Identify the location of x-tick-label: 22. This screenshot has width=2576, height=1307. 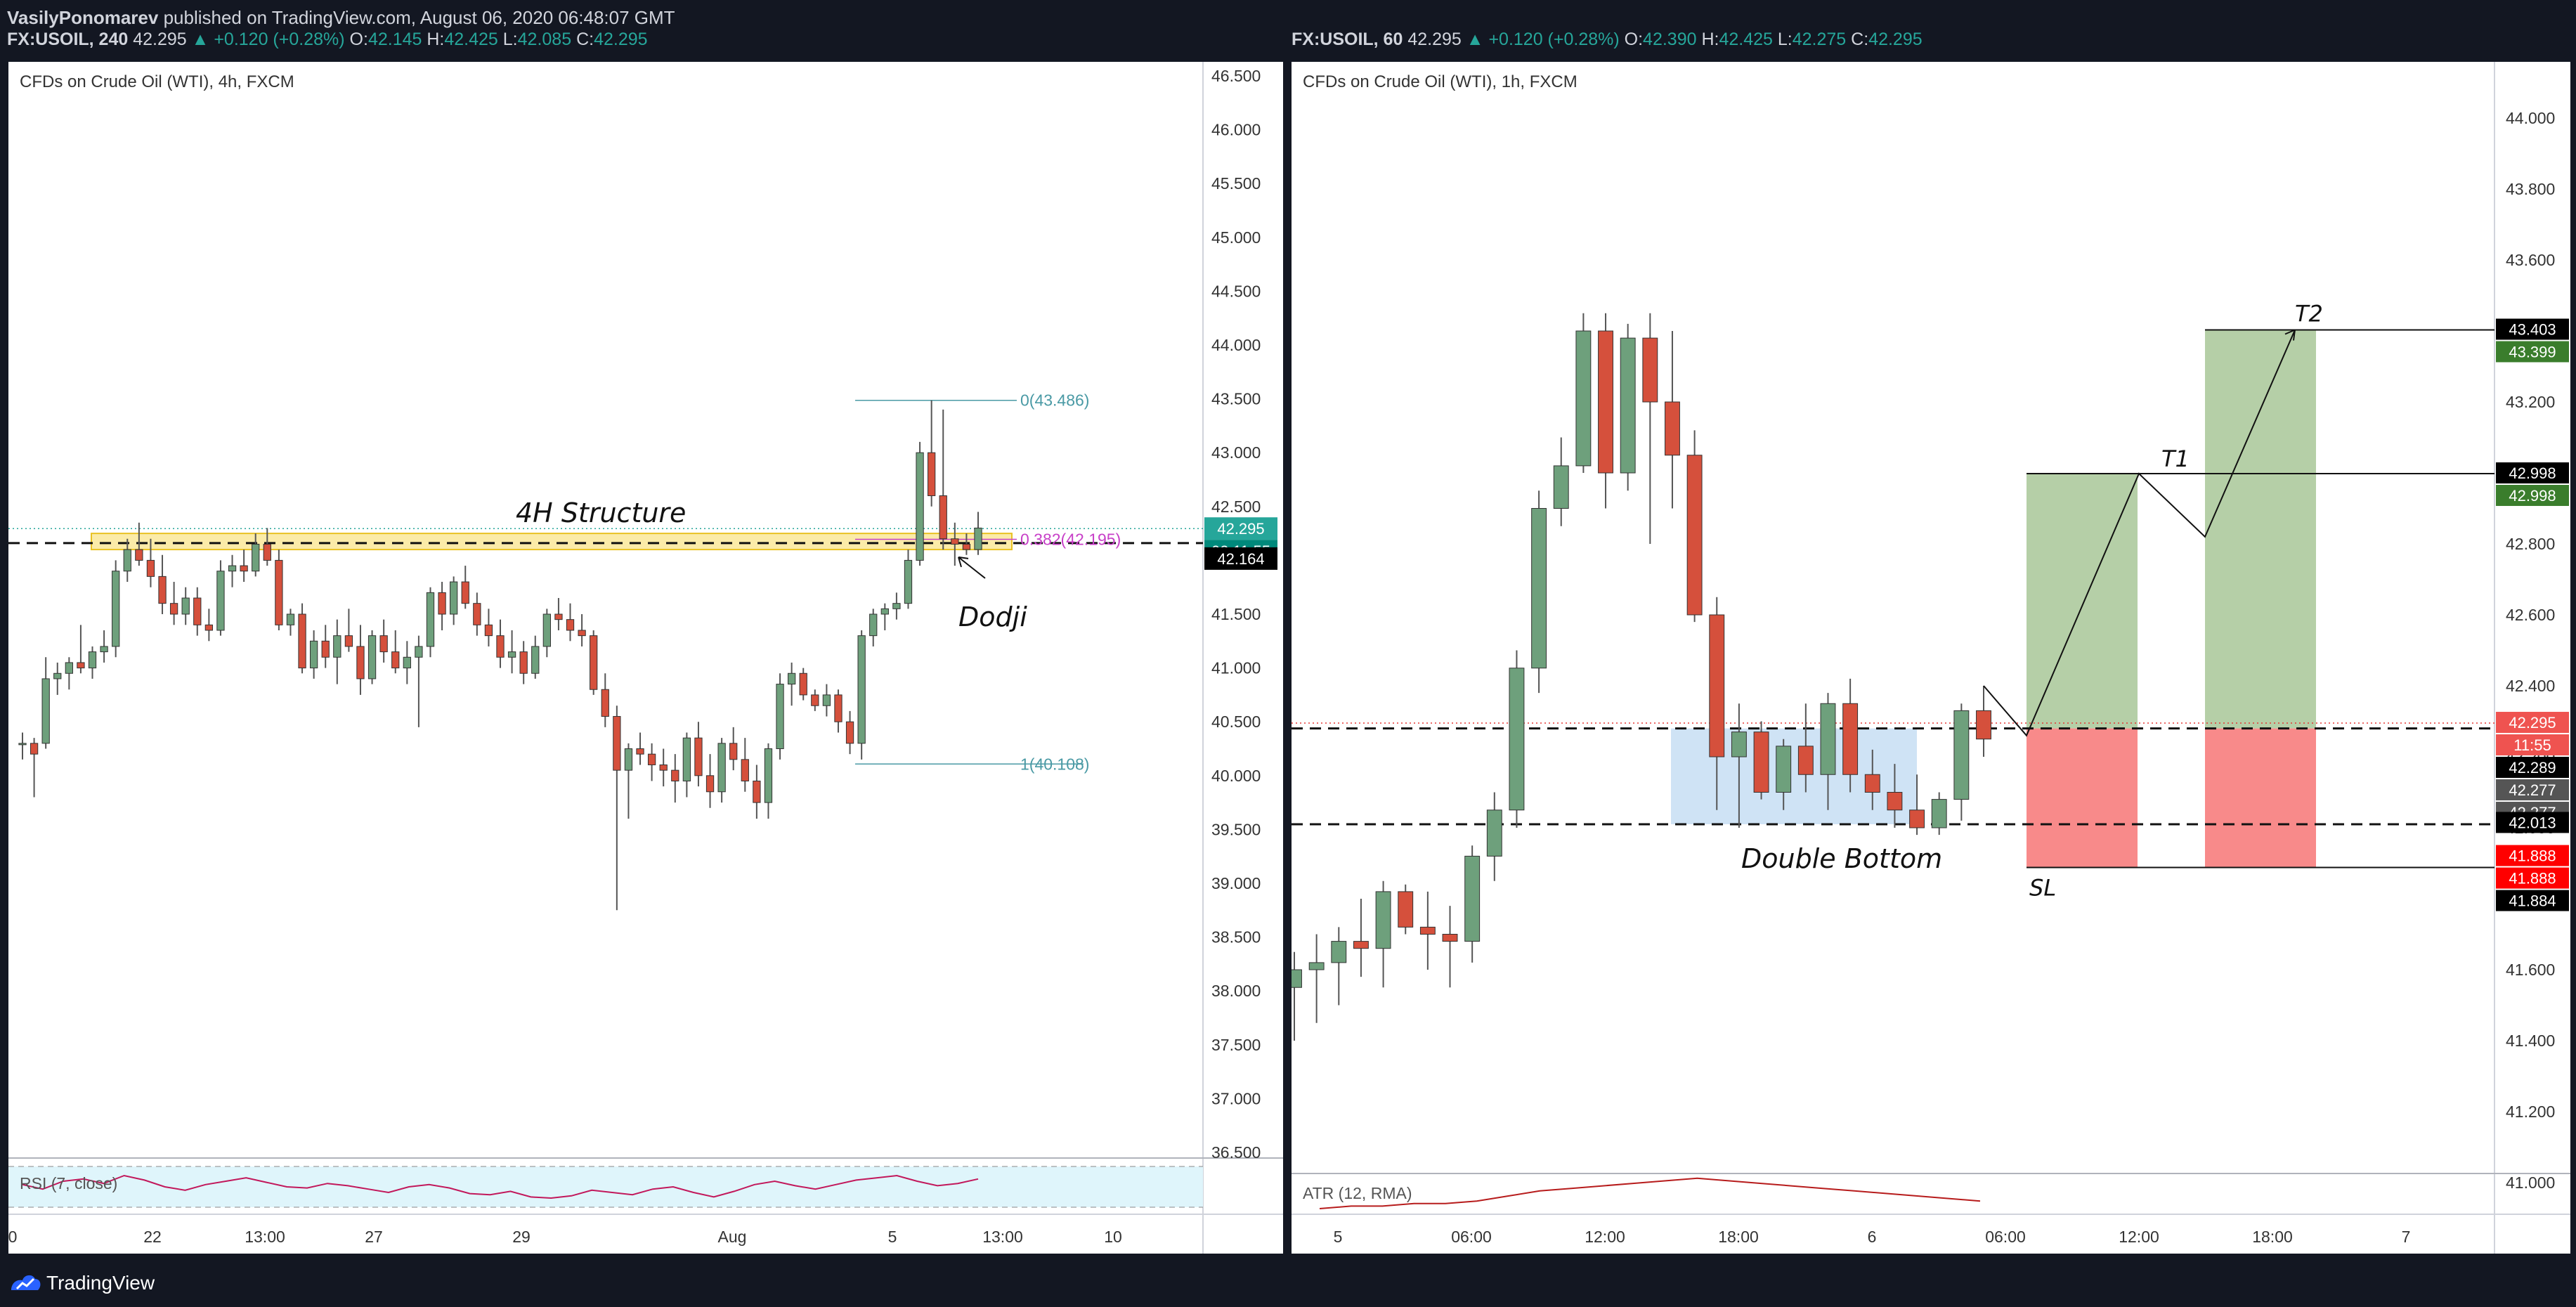
(152, 1237).